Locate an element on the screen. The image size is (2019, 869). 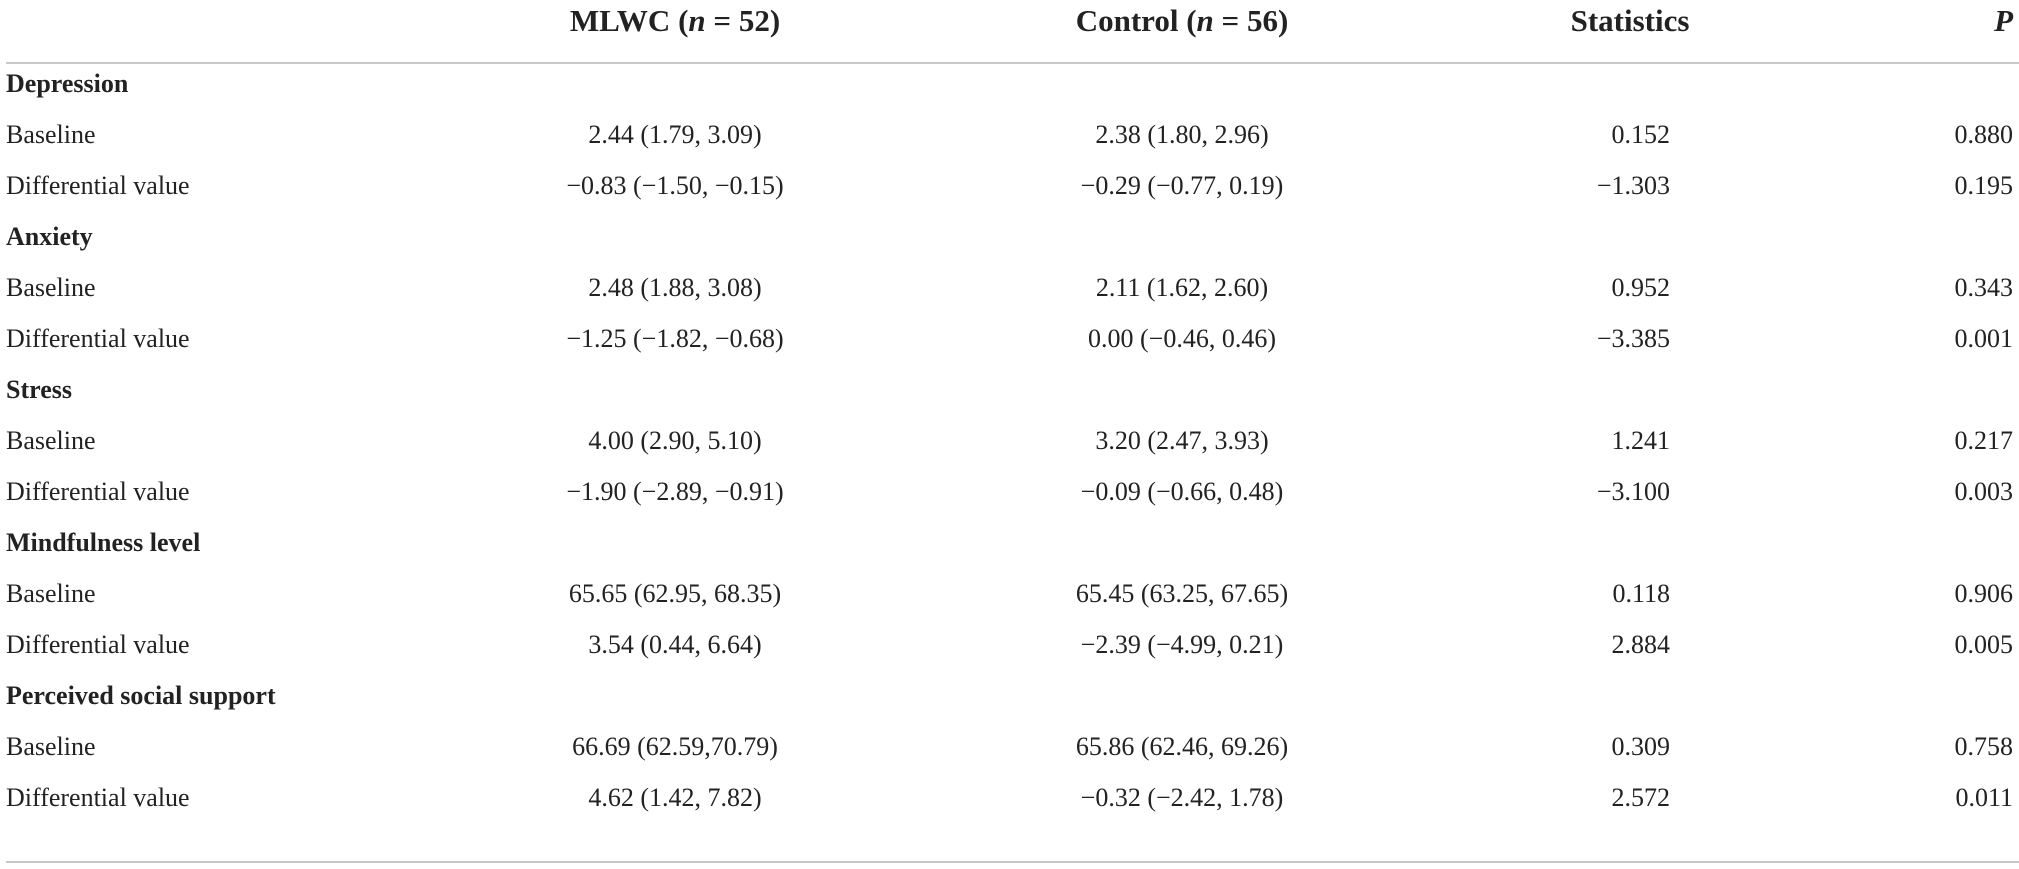
section-title: Anxiety is located at coordinates (49, 236).